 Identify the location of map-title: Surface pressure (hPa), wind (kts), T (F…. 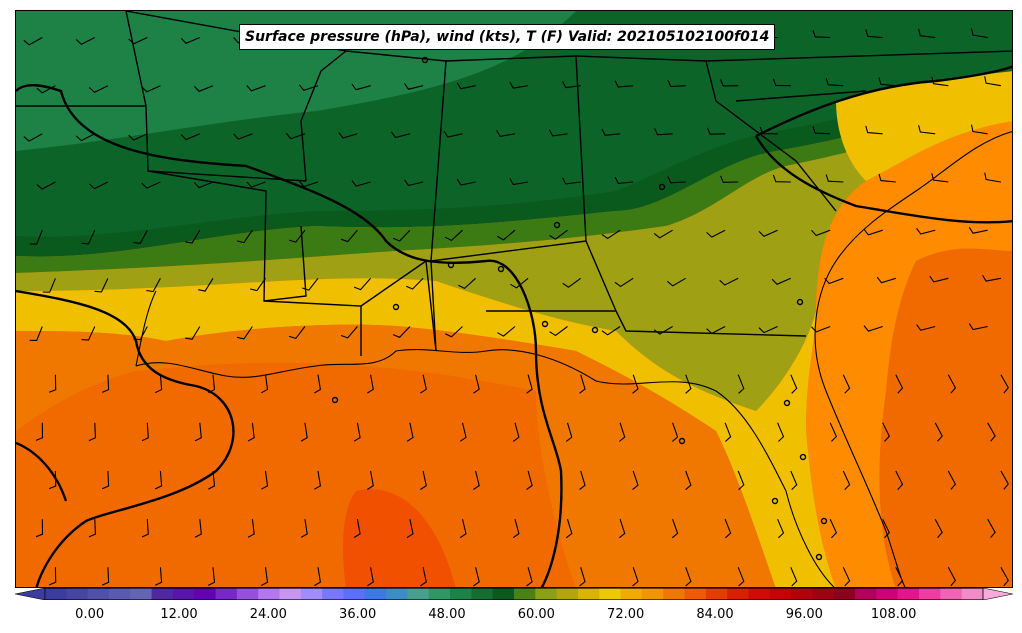
(507, 37).